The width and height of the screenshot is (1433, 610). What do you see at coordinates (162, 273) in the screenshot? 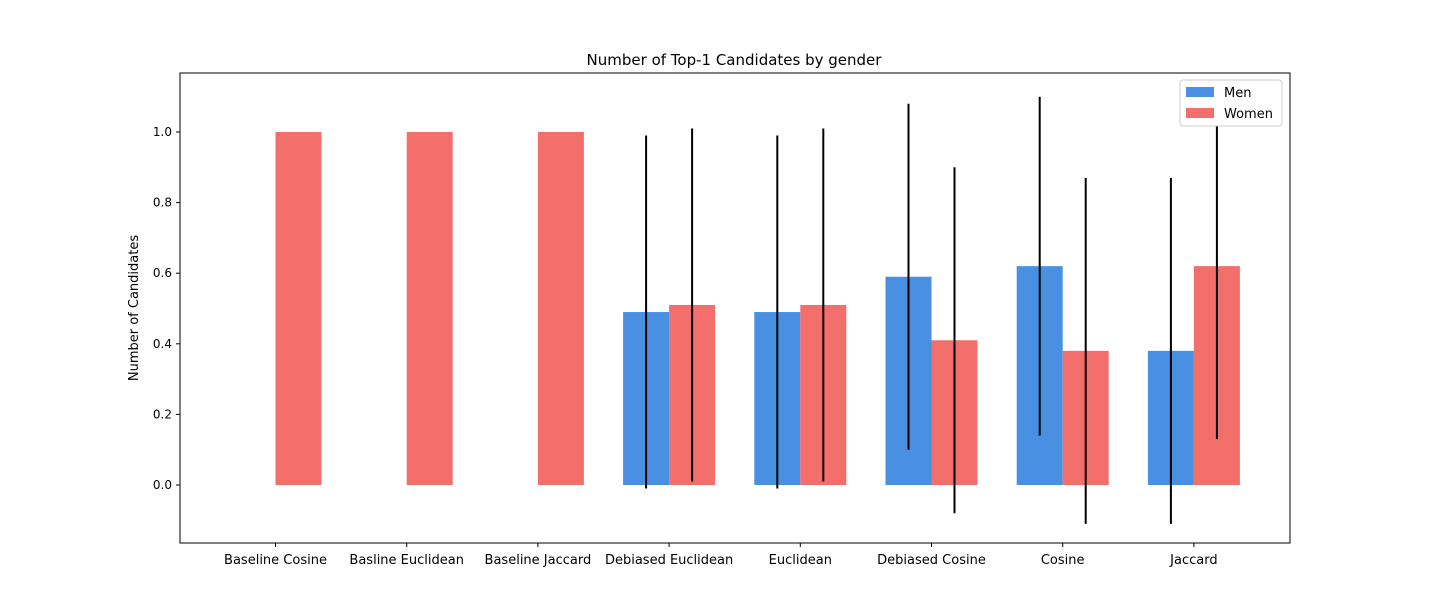
I see `y-tick-label: 0.6` at bounding box center [162, 273].